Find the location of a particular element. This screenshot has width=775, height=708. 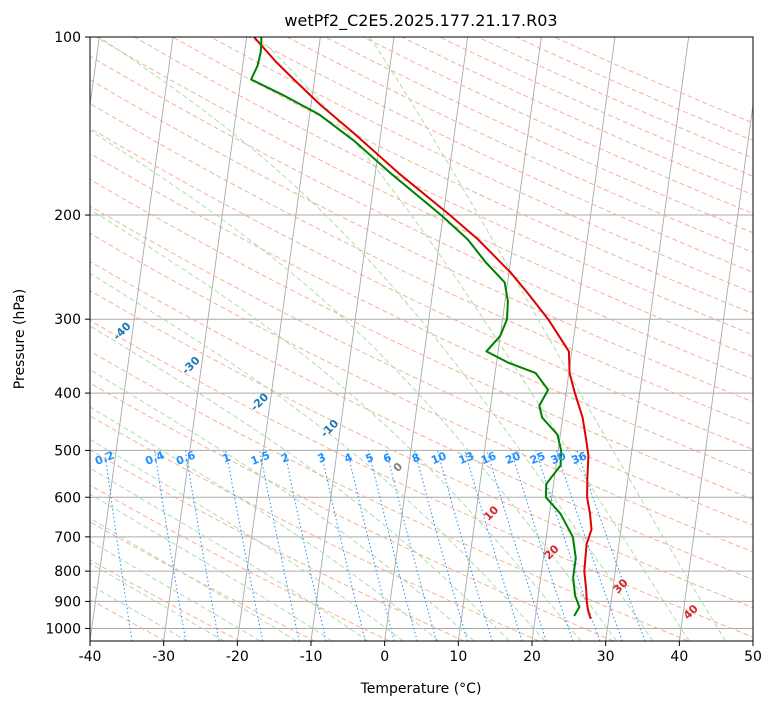

mixing-ratio-label: 2 is located at coordinates (285, 458).